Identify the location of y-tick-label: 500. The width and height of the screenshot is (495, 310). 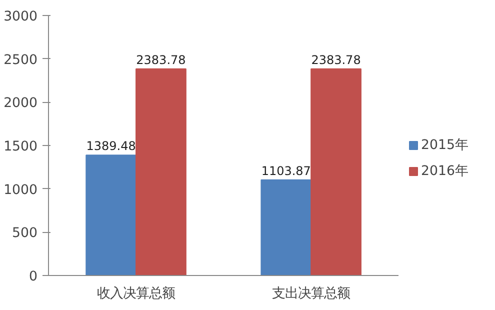
(25, 234).